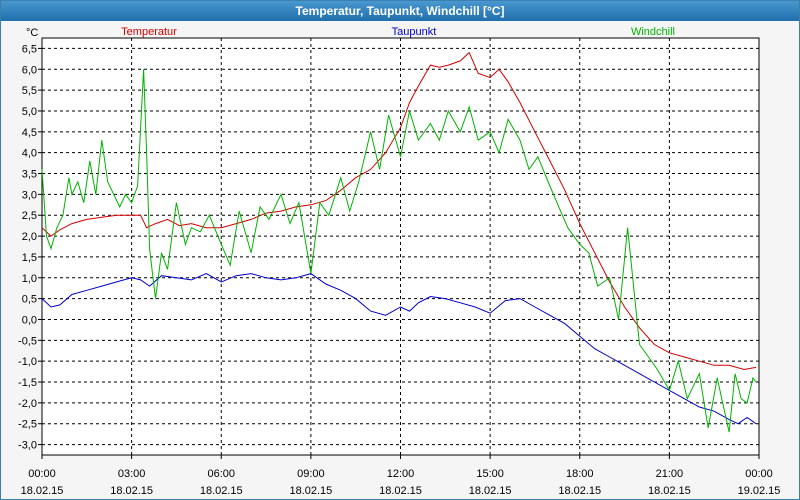  I want to click on y-tick-label: 5,0, so click(29, 112).